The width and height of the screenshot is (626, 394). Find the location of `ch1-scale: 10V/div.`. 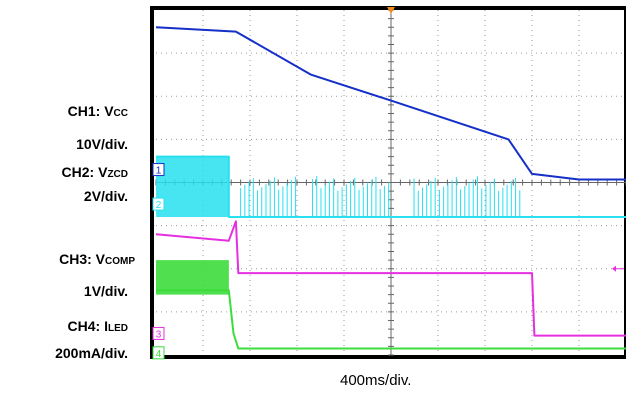

ch1-scale: 10V/div. is located at coordinates (102, 144).